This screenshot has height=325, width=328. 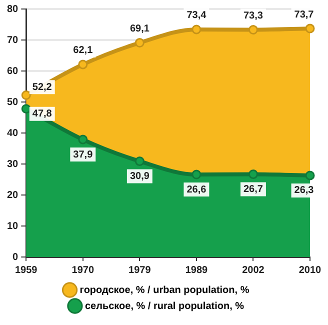 I want to click on data-label: 62,1, so click(x=83, y=50).